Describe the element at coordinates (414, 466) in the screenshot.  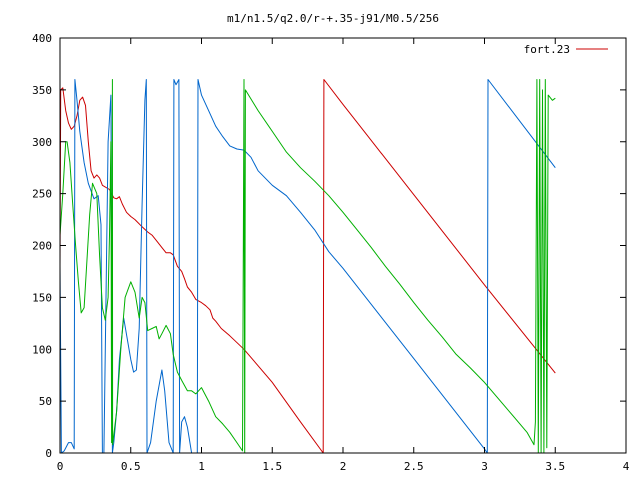
I see `x-tick-label: 2.5` at that location.